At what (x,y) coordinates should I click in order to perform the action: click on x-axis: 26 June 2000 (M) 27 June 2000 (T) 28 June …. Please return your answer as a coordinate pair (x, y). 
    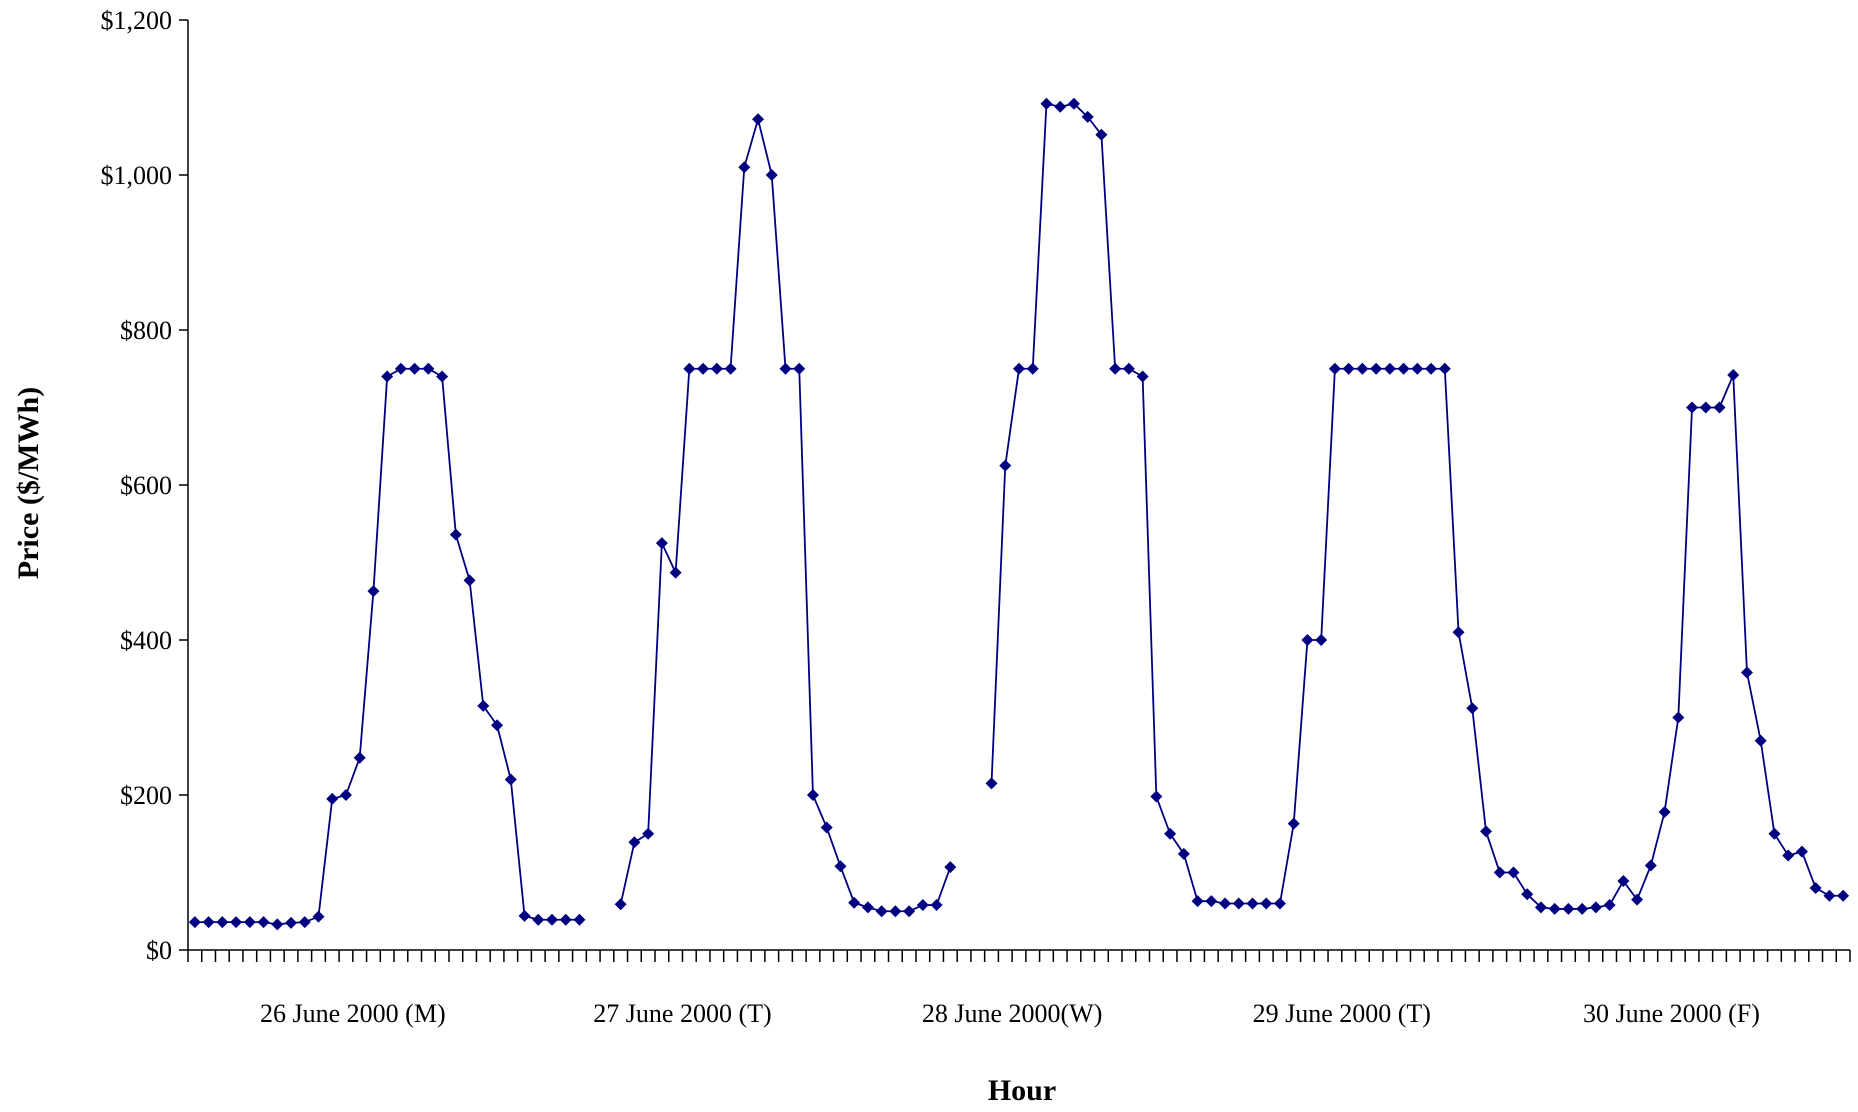
    Looking at the image, I should click on (1019, 988).